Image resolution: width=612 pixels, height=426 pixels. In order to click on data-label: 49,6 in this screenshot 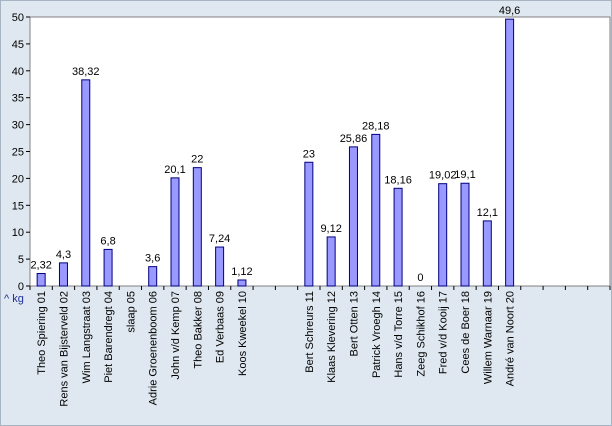, I will do `click(509, 11)`.